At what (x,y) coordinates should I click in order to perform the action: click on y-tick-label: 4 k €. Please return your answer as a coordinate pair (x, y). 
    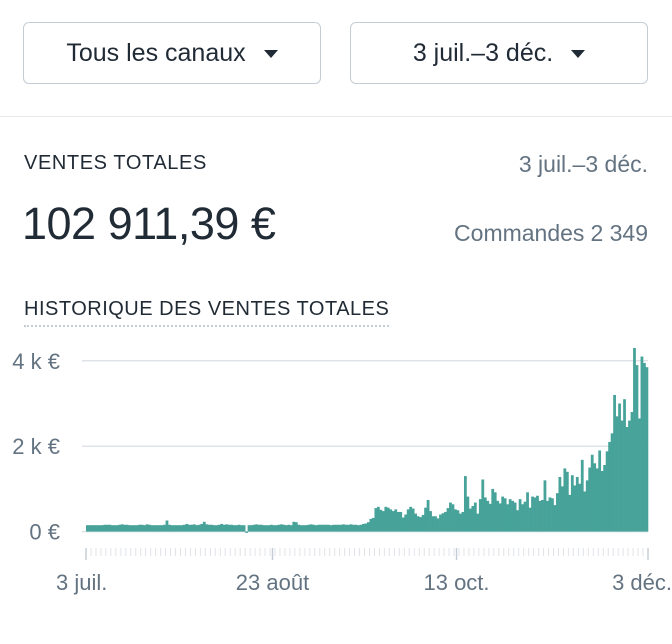
    Looking at the image, I should click on (36, 361).